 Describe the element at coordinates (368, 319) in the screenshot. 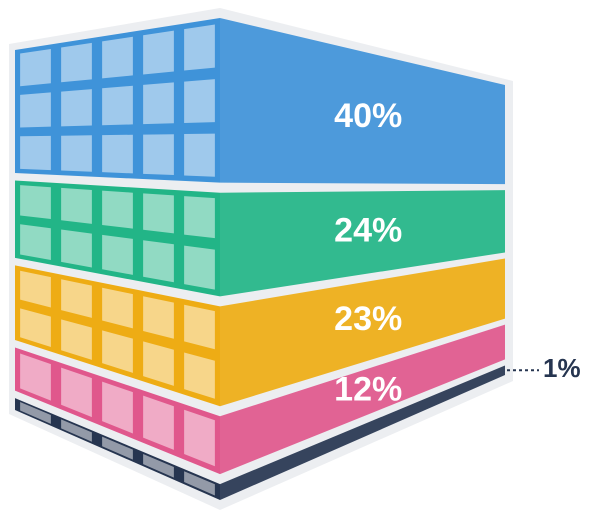

I see `value-label: 23%` at that location.